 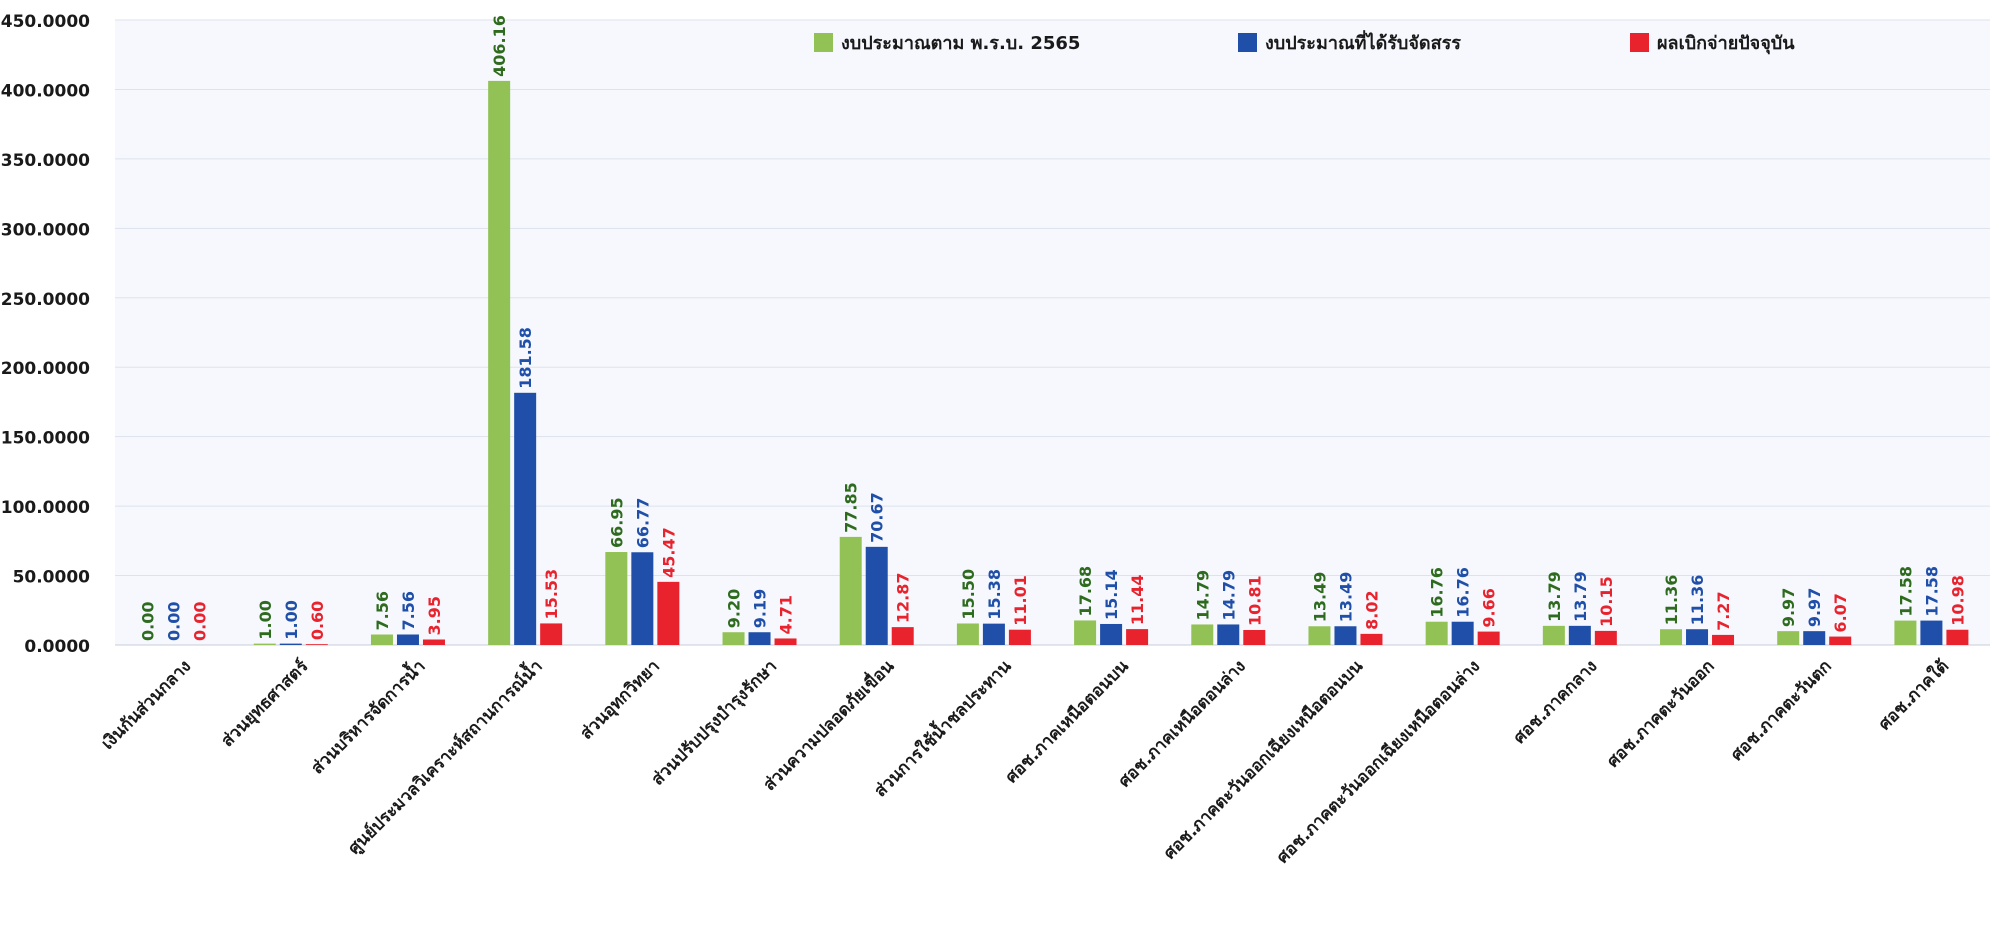 I want to click on x-category-label: ศอช.ภาคกลาง, so click(x=1556, y=702).